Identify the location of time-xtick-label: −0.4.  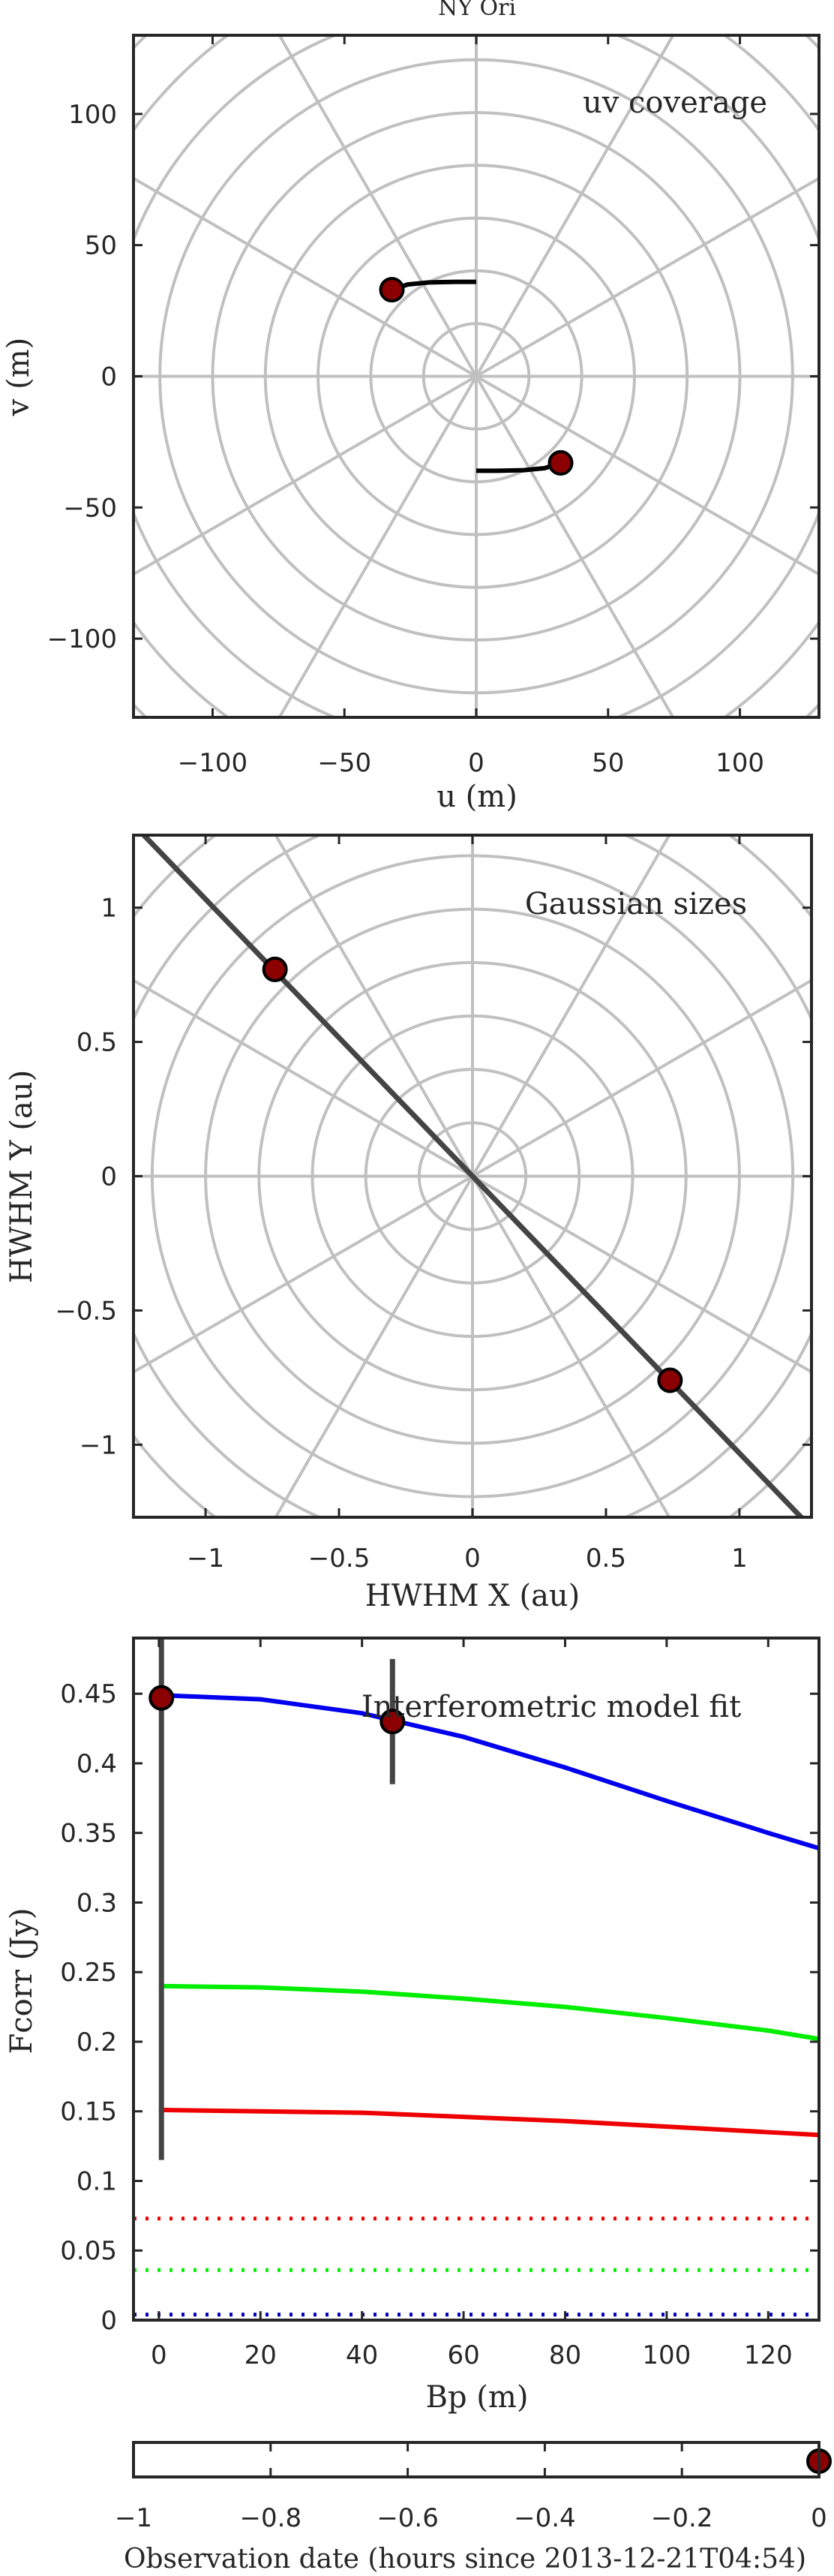
(545, 2518).